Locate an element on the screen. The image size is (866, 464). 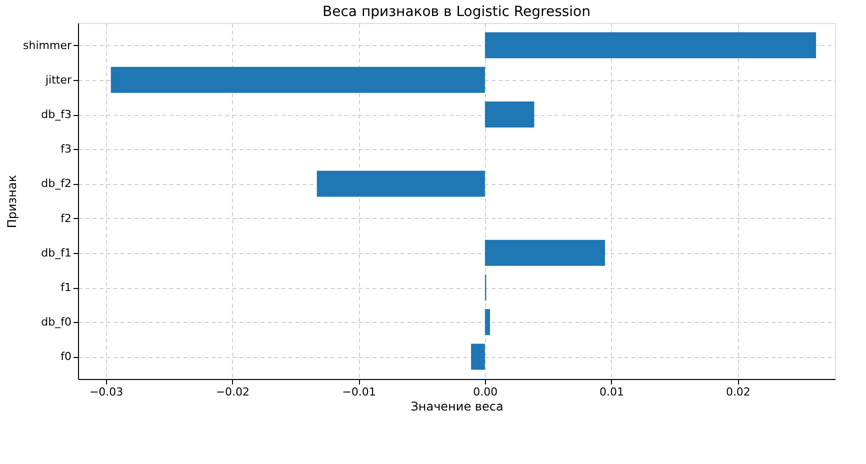
y-tick-label: shimmer is located at coordinates (47, 45).